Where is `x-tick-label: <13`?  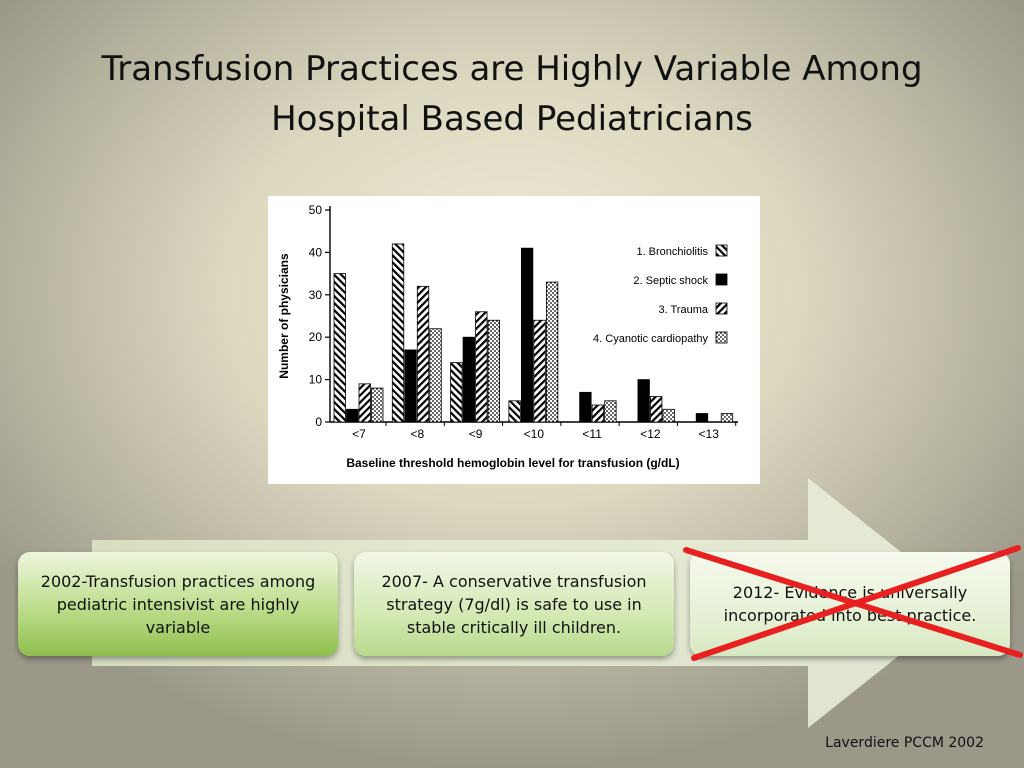
x-tick-label: <13 is located at coordinates (709, 434).